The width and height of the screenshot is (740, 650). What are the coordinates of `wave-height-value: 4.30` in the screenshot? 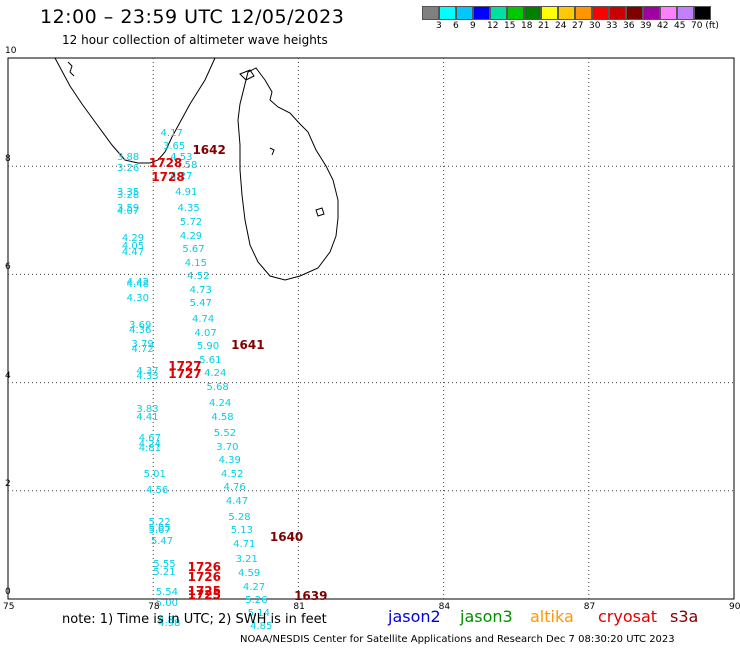 It's located at (137, 298).